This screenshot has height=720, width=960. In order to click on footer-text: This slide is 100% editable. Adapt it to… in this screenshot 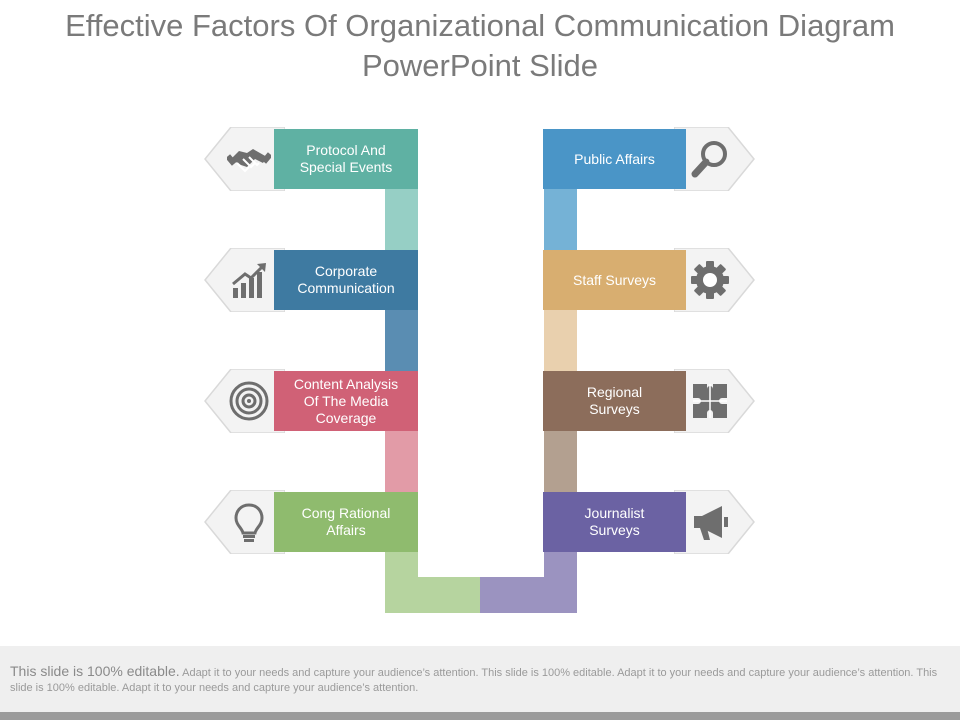, I will do `click(475, 680)`.